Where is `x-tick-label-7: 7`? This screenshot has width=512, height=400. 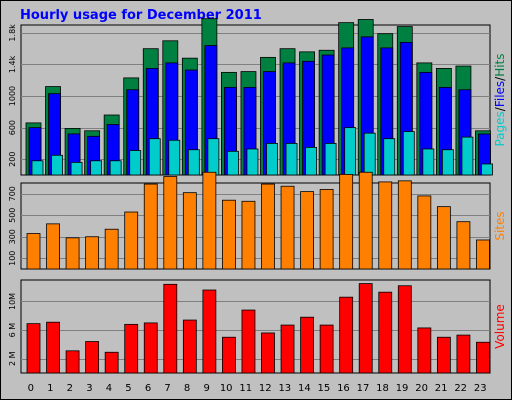
x-tick-label-7: 7 is located at coordinates (167, 388).